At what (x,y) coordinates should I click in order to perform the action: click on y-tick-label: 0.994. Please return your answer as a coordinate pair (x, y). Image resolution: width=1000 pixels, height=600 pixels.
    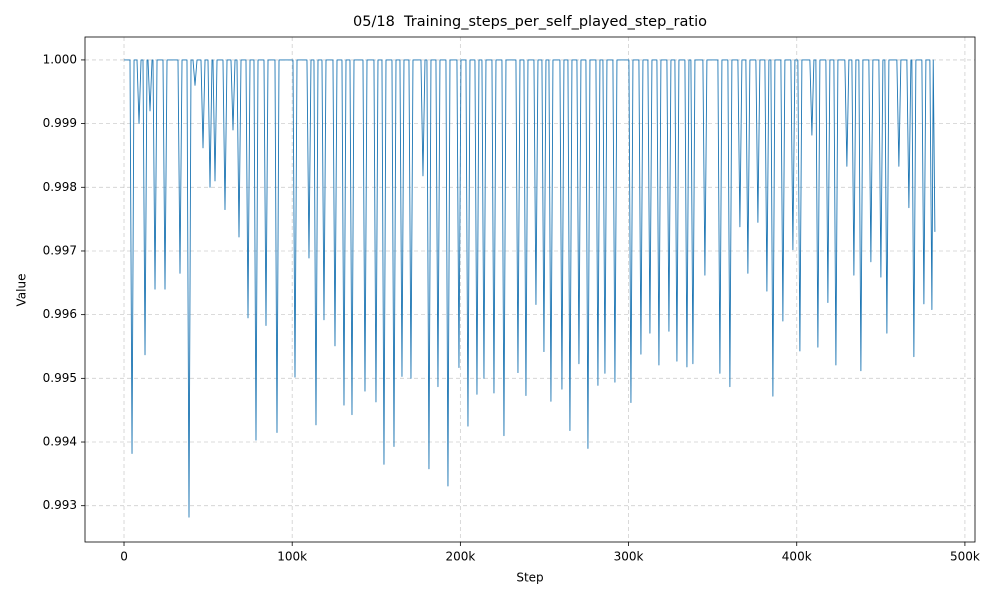
    Looking at the image, I should click on (60, 442).